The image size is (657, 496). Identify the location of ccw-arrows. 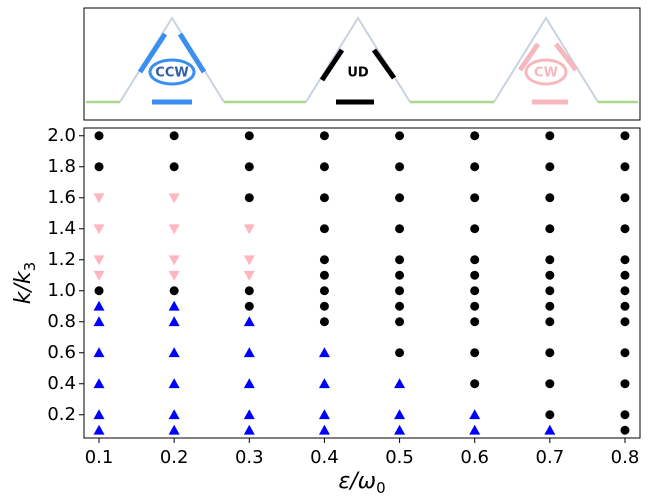
(172, 68).